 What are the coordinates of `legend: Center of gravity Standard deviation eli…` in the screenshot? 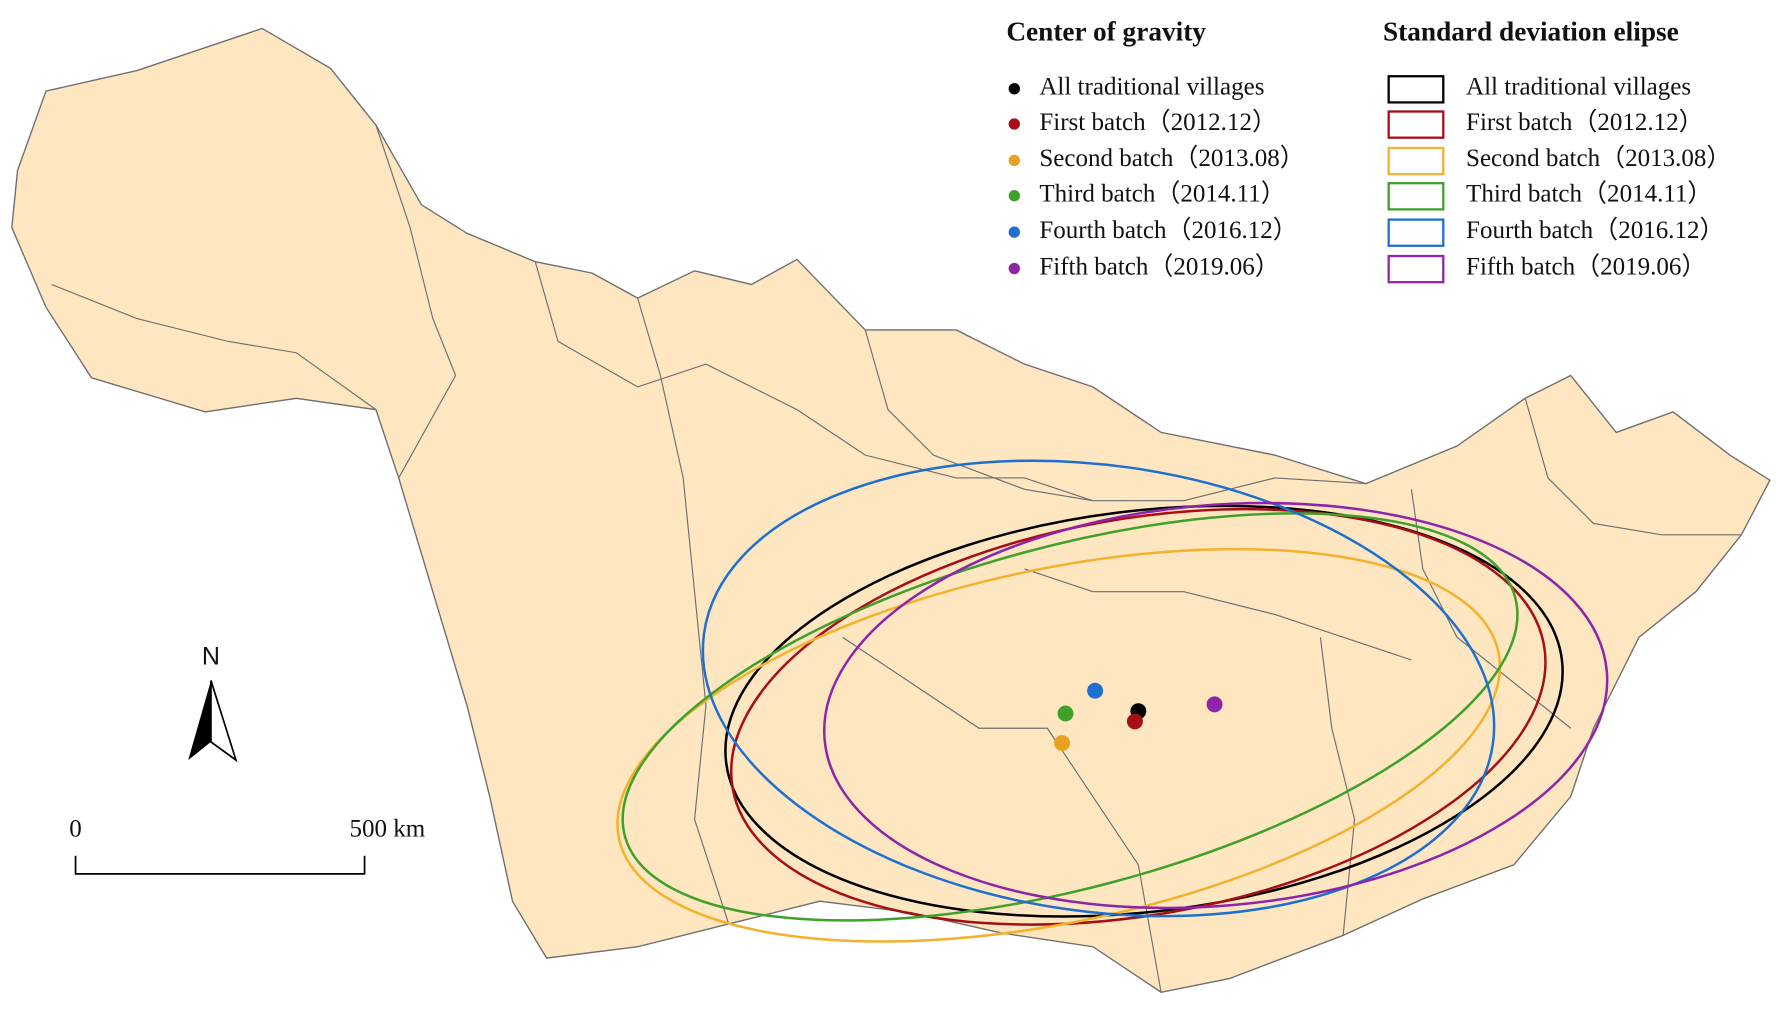 It's located at (1368, 150).